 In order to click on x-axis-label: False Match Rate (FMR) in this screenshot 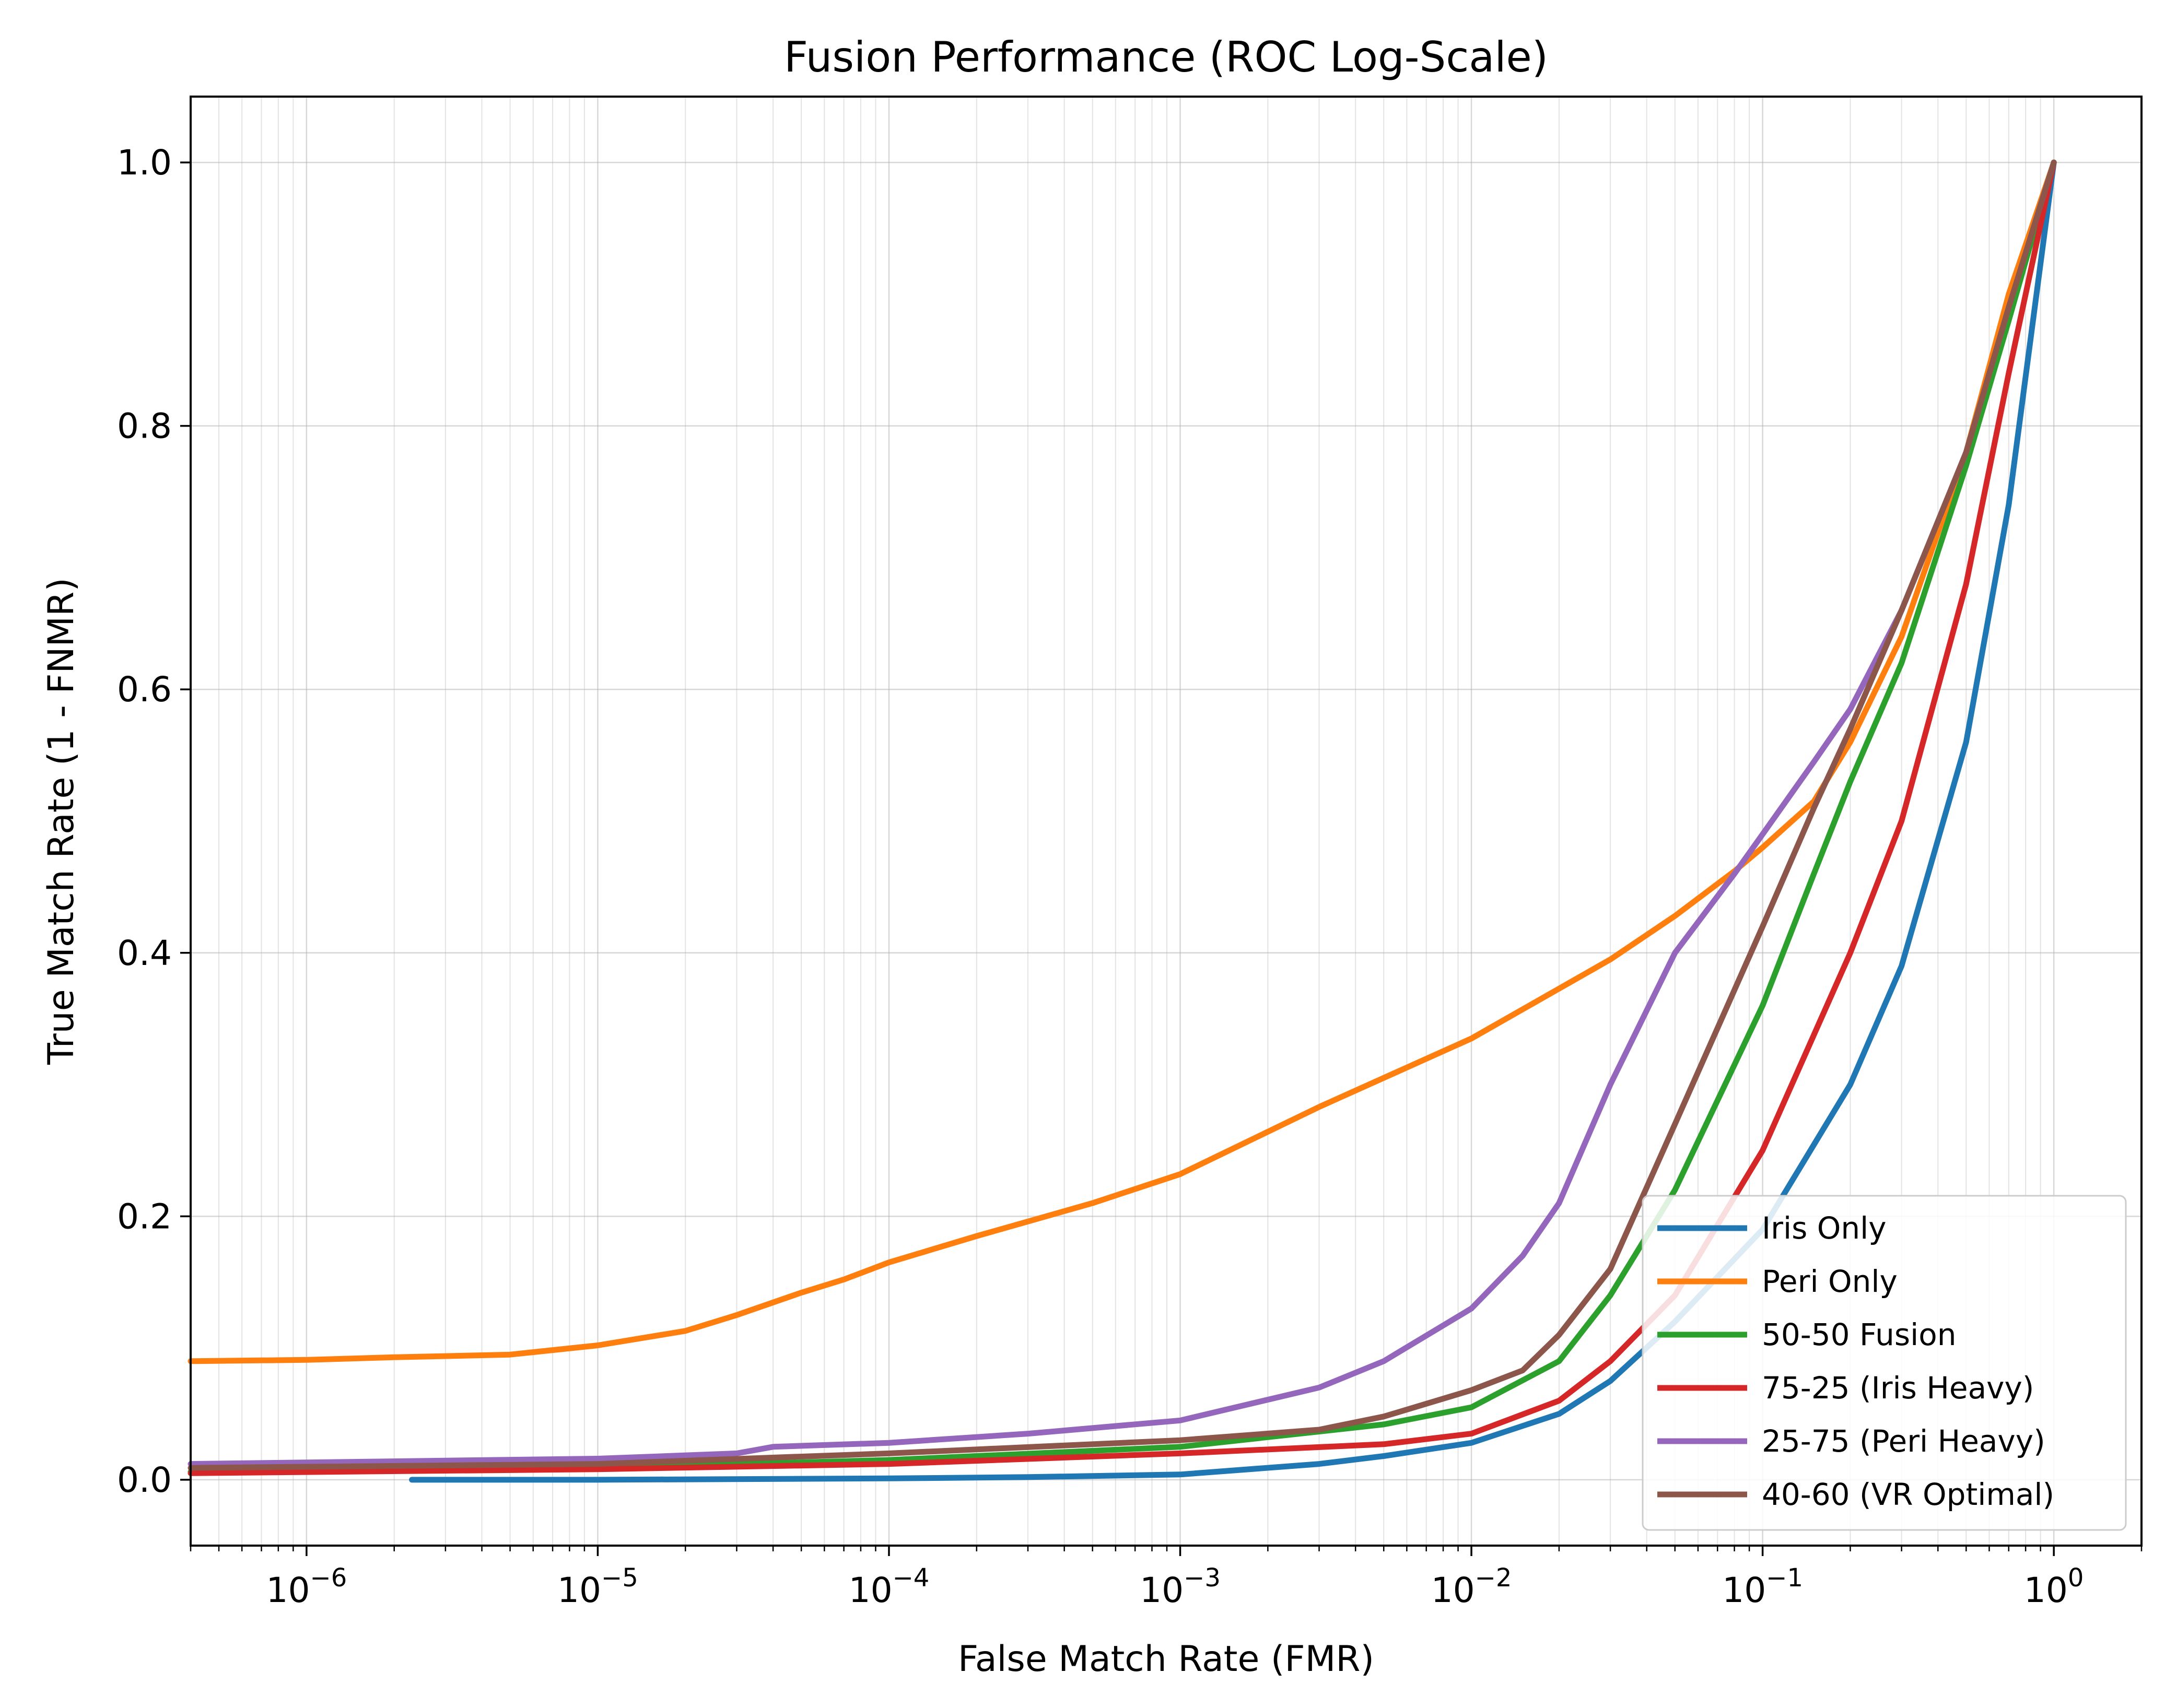, I will do `click(1166, 1659)`.